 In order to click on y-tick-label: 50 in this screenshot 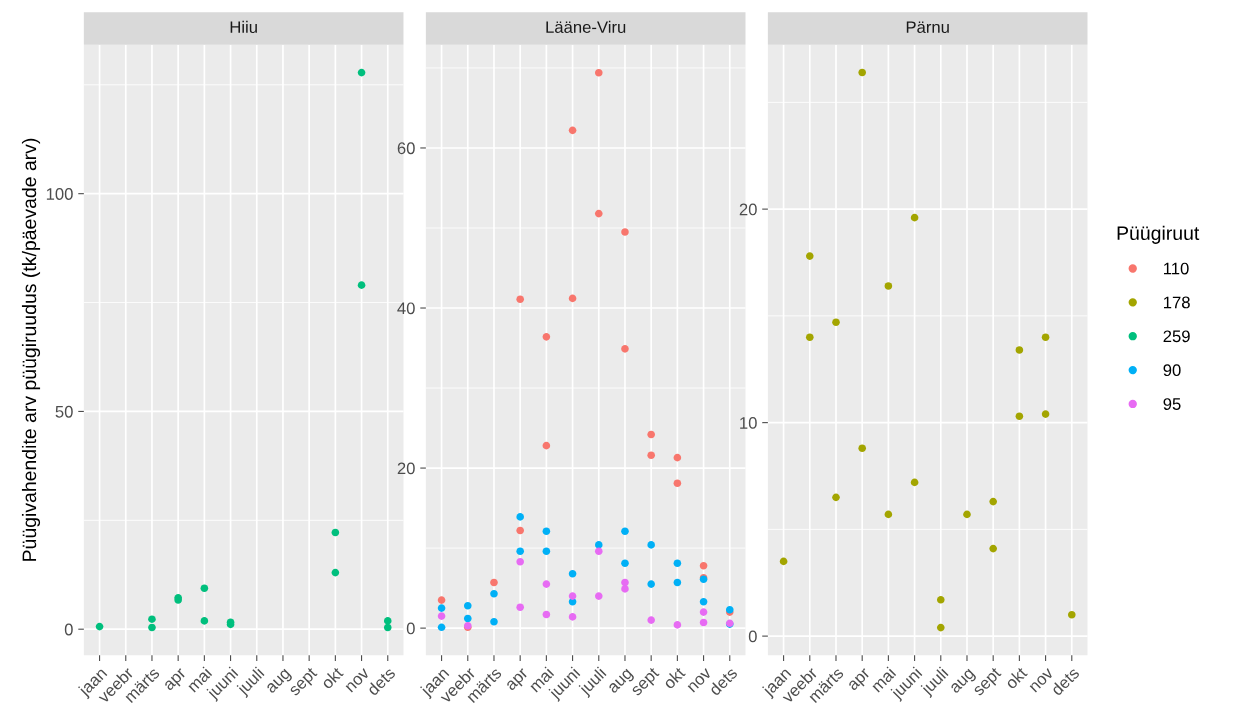, I will do `click(64, 411)`.